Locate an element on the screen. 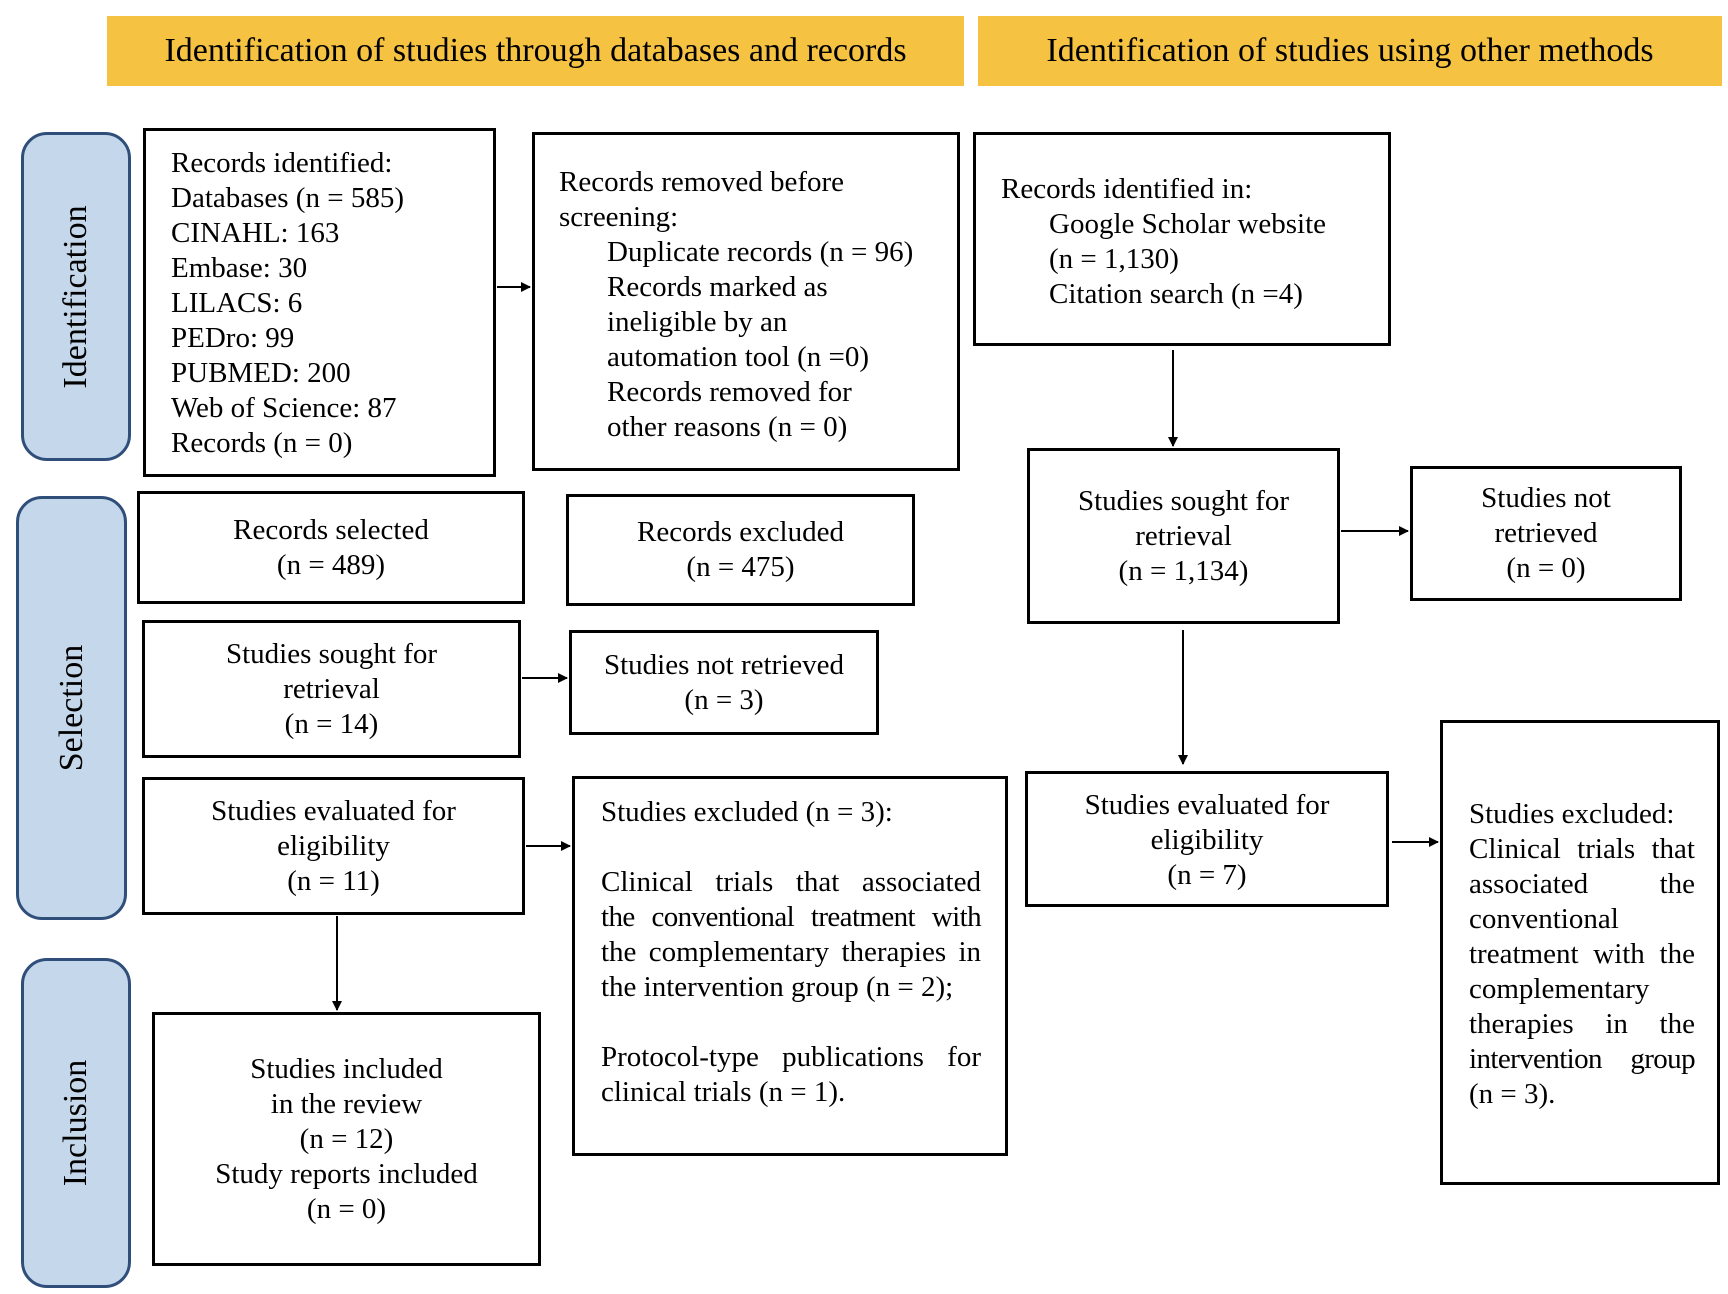  not-retrieved-right-box: Studies not retrieved (n = 0) is located at coordinates (1546, 533).